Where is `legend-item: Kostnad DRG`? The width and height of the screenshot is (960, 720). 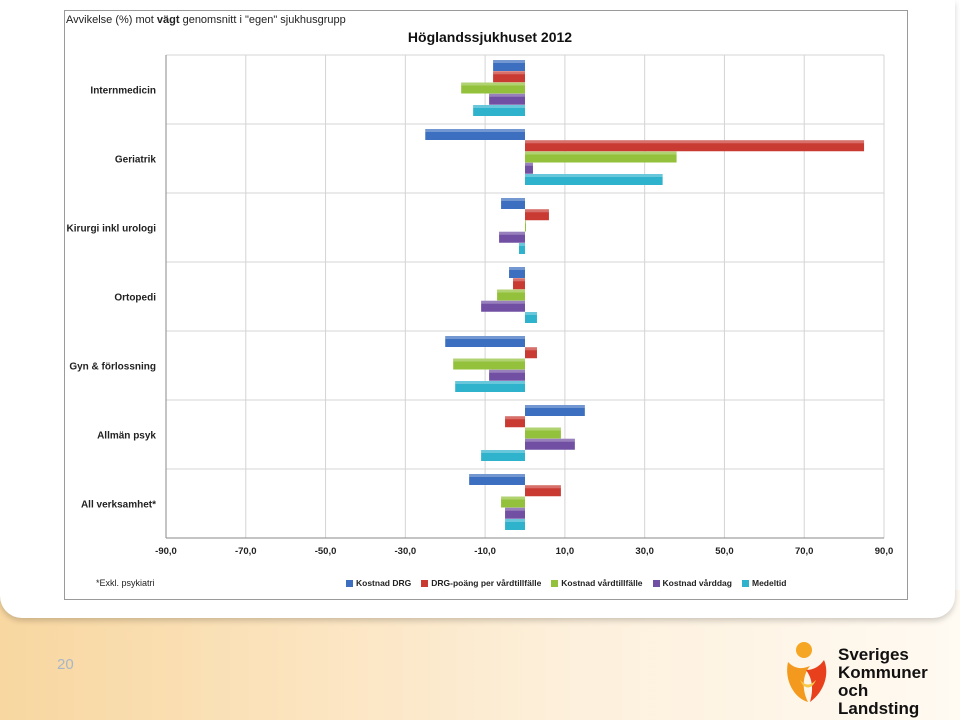
legend-item: Kostnad DRG is located at coordinates (378, 583).